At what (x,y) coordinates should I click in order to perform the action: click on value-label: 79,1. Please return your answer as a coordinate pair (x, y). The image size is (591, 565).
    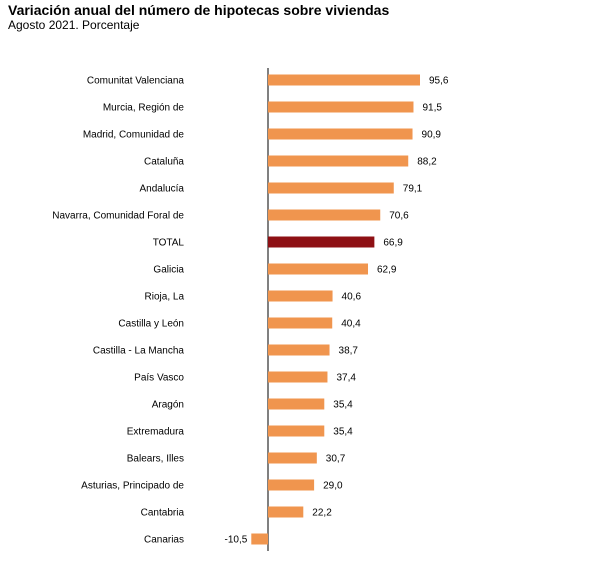
    Looking at the image, I should click on (413, 189).